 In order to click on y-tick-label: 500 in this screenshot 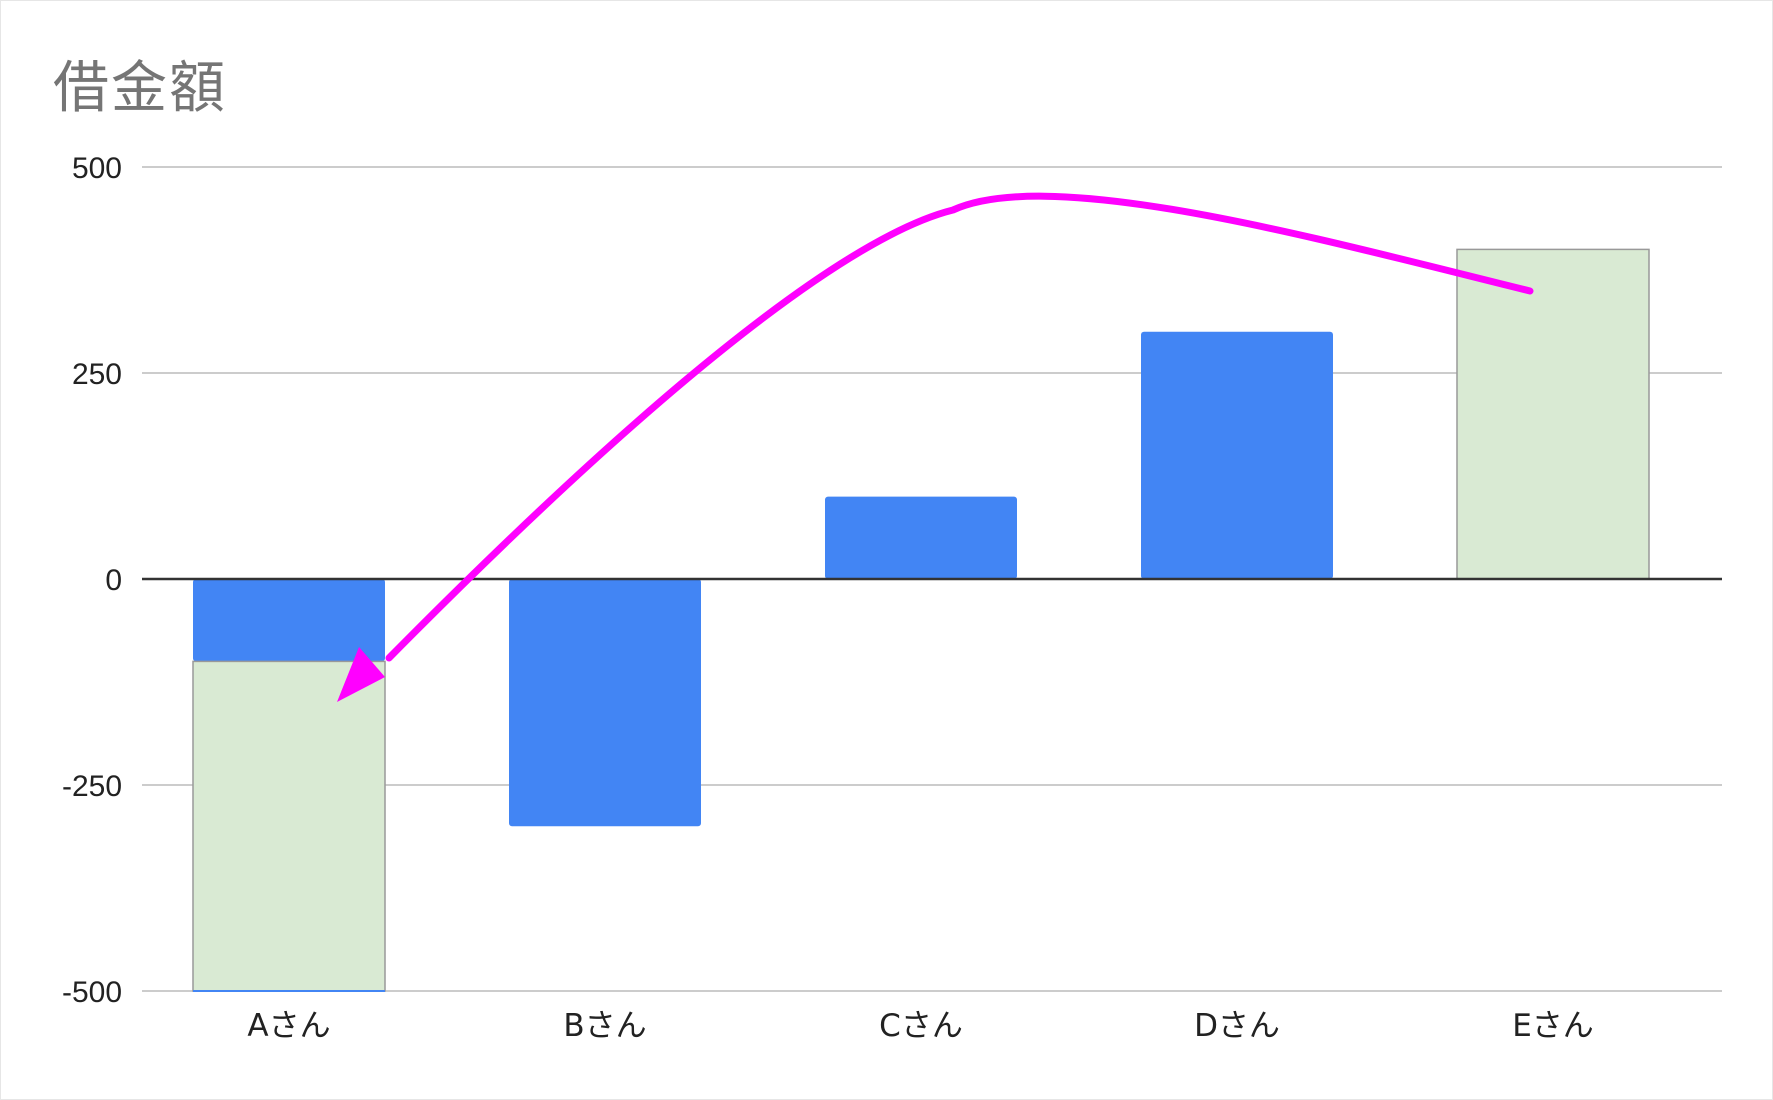, I will do `click(97, 168)`.